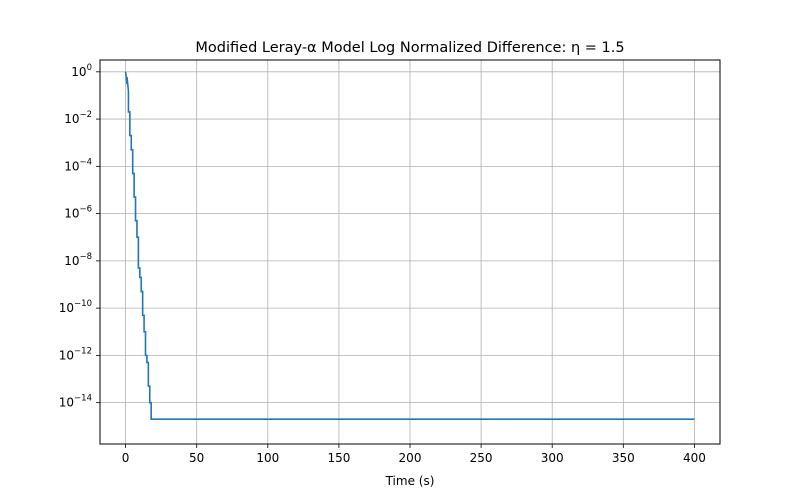  Describe the element at coordinates (79, 236) in the screenshot. I see `y-axis-ticks: 10⁰ 10⁻² 10⁻⁴ 10⁻⁶ 10⁻⁸ 10⁻¹⁰ 10⁻¹² 10⁻¹⁴` at that location.